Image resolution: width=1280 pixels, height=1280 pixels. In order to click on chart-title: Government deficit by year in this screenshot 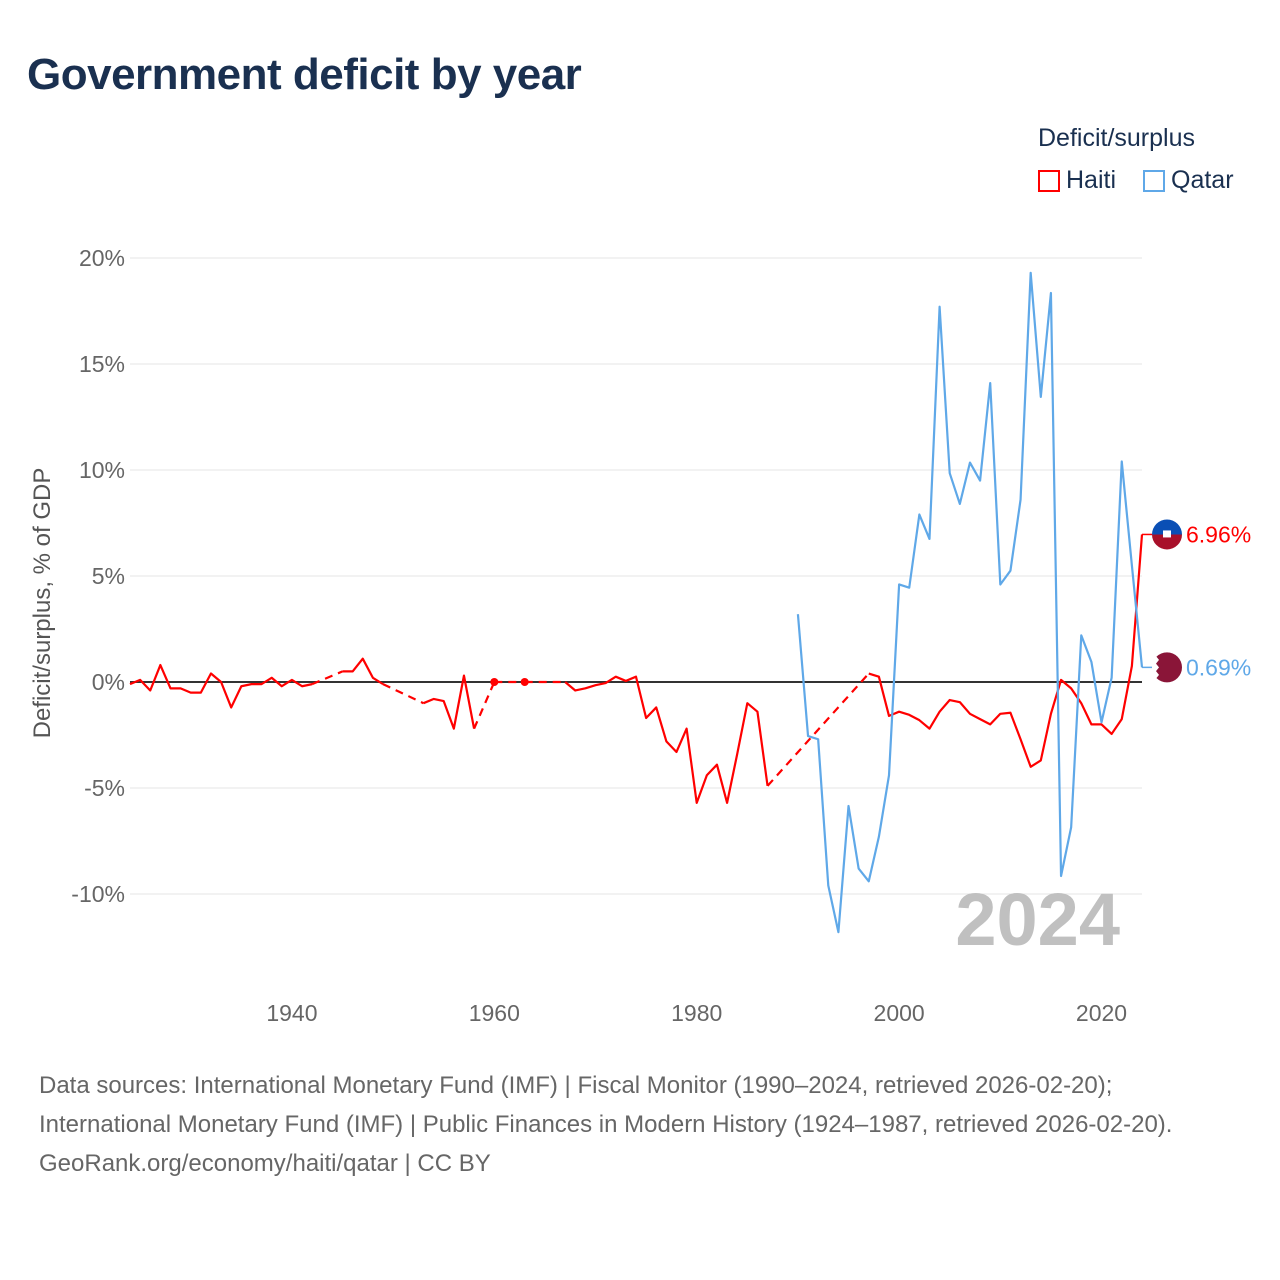, I will do `click(304, 74)`.